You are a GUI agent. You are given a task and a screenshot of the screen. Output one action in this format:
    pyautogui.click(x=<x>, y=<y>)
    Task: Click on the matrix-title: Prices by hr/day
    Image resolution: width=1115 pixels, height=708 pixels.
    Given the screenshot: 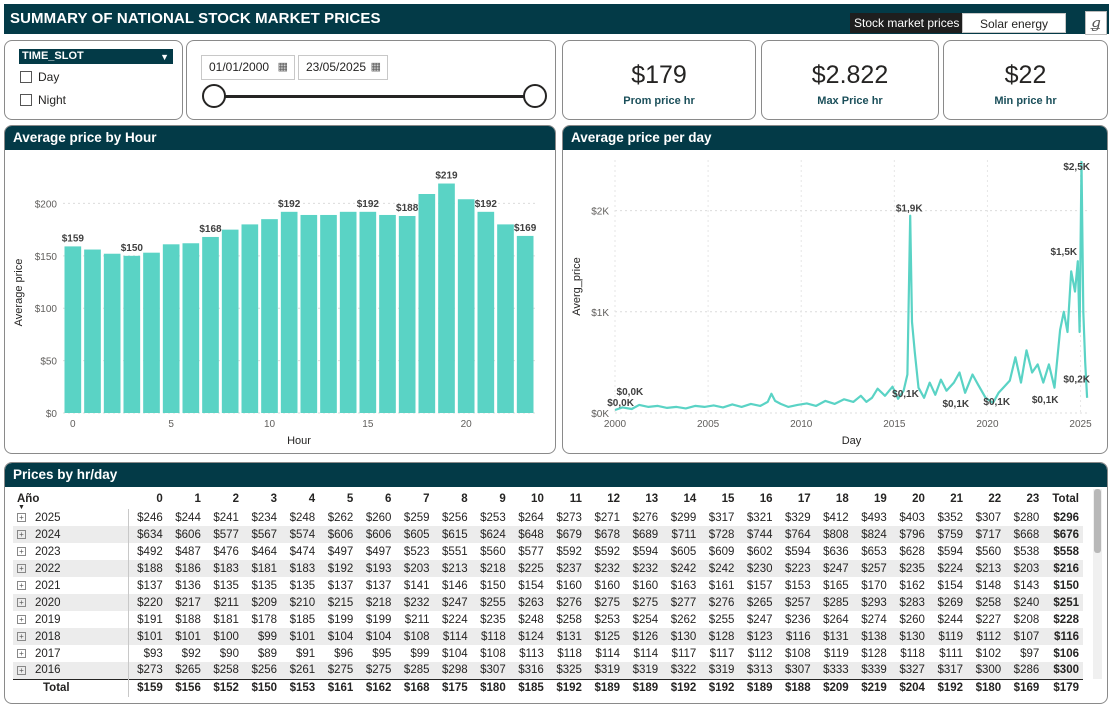 What is the action you would take?
    pyautogui.click(x=556, y=475)
    